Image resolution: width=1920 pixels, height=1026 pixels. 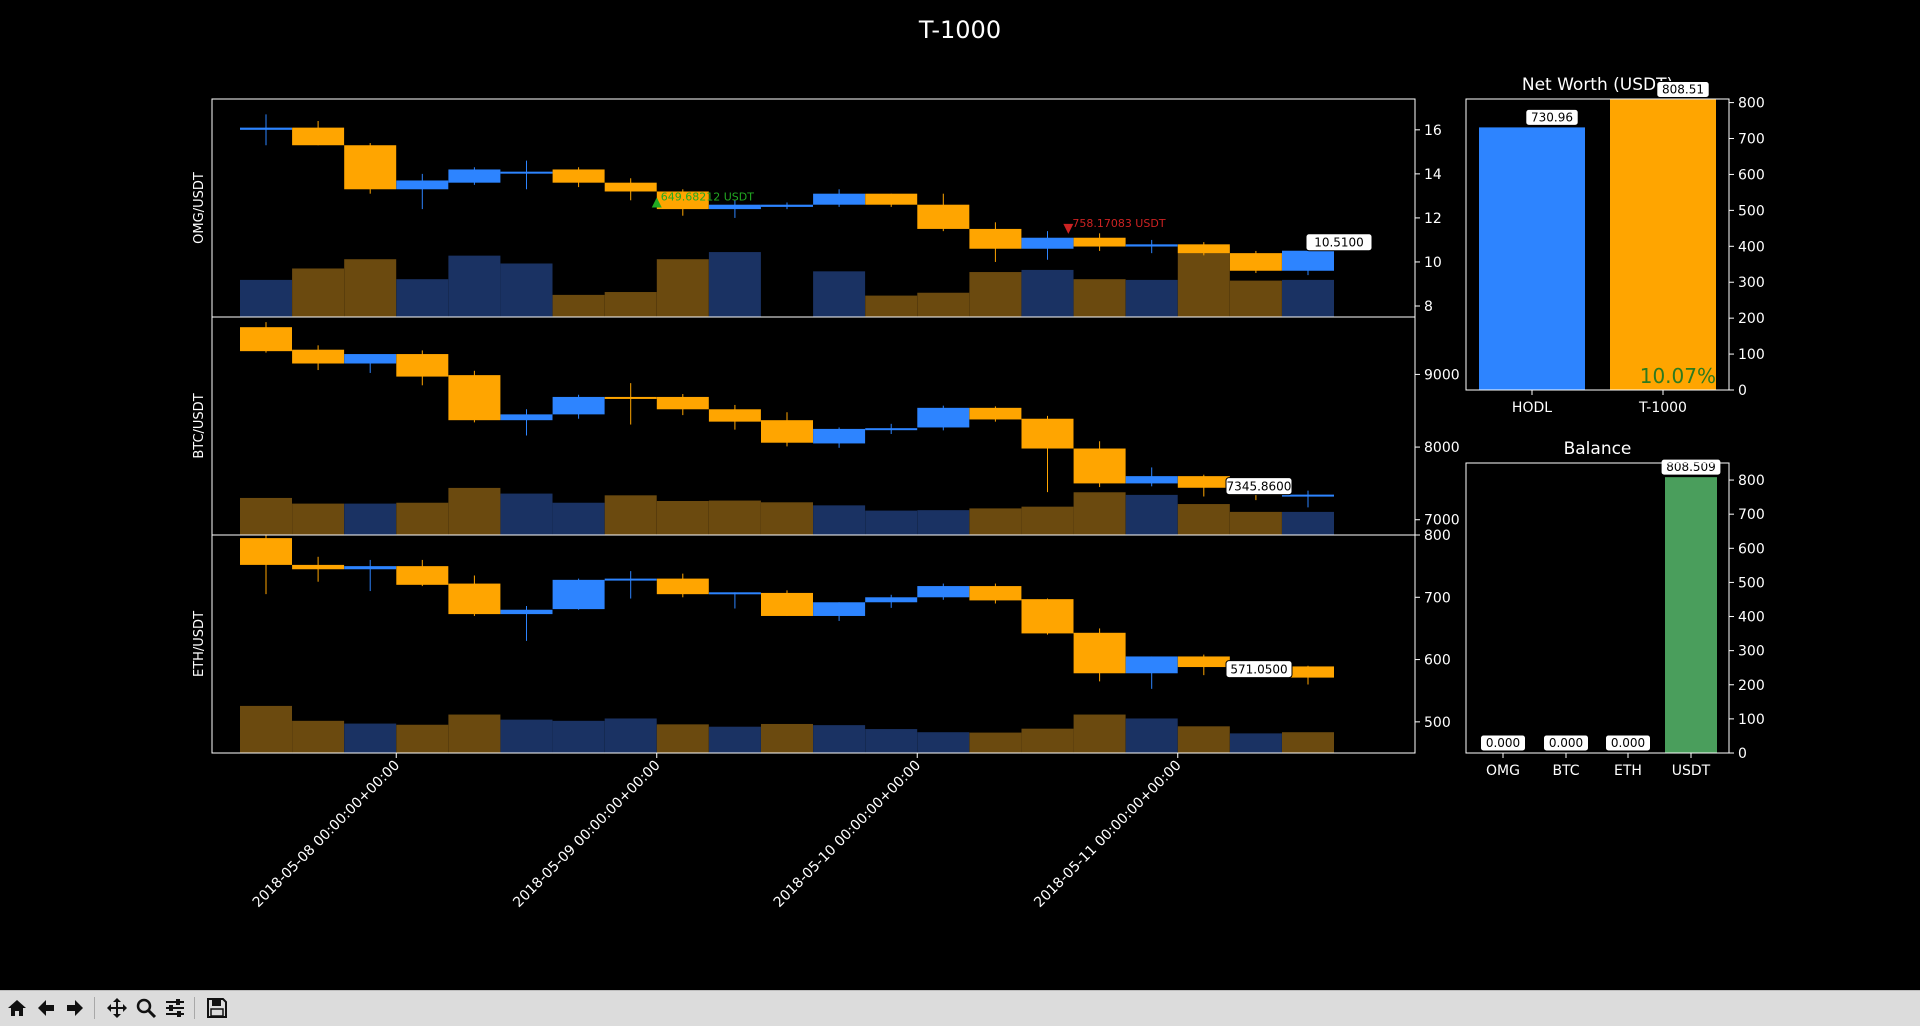 I want to click on btc-ylabel: BTC/USDT, so click(x=199, y=425).